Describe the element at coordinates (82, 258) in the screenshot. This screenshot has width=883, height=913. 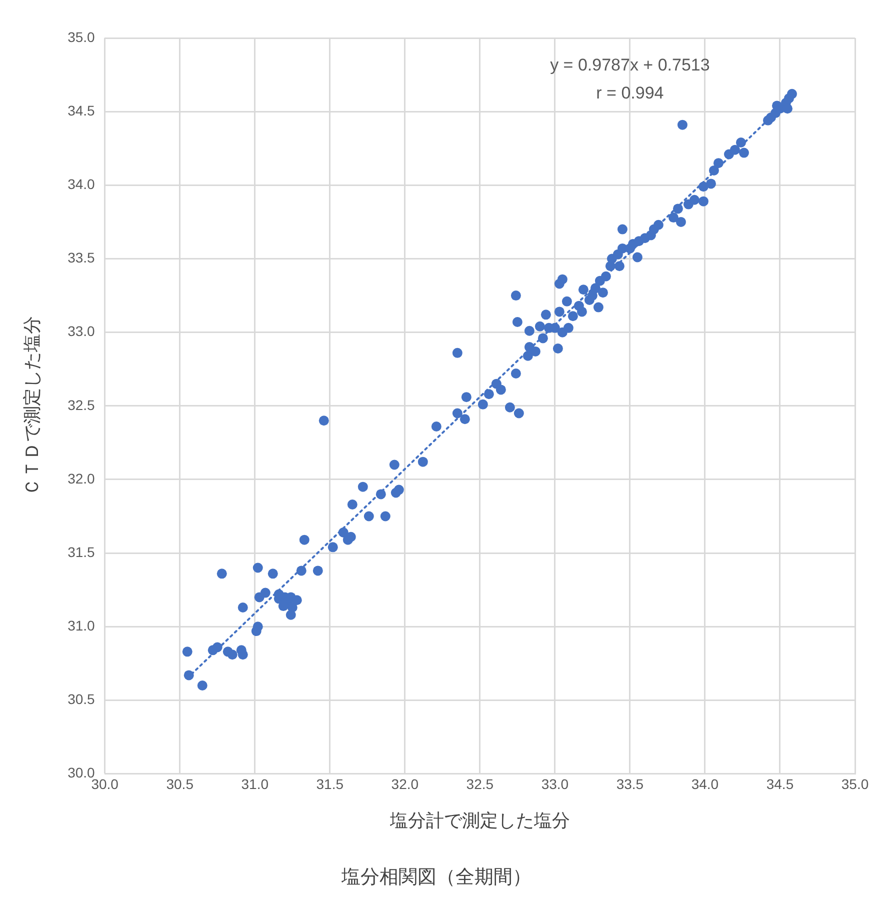
I see `y-tick-label: 33.5` at that location.